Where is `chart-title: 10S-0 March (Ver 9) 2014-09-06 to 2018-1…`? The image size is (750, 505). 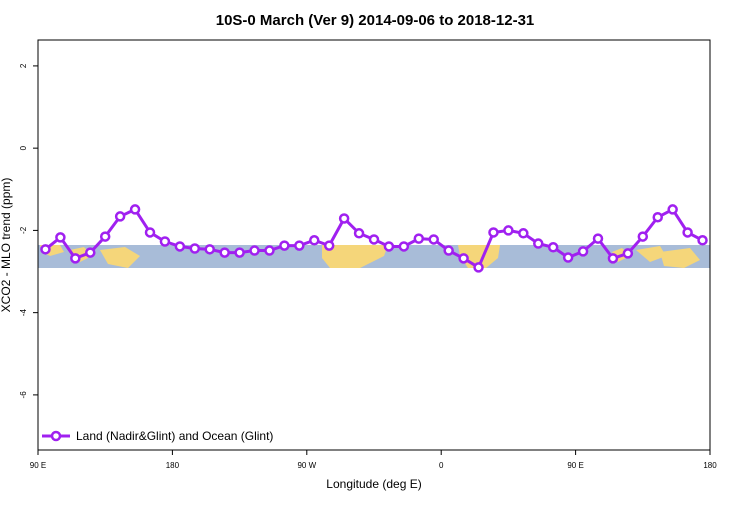 chart-title: 10S-0 March (Ver 9) 2014-09-06 to 2018-1… is located at coordinates (375, 20).